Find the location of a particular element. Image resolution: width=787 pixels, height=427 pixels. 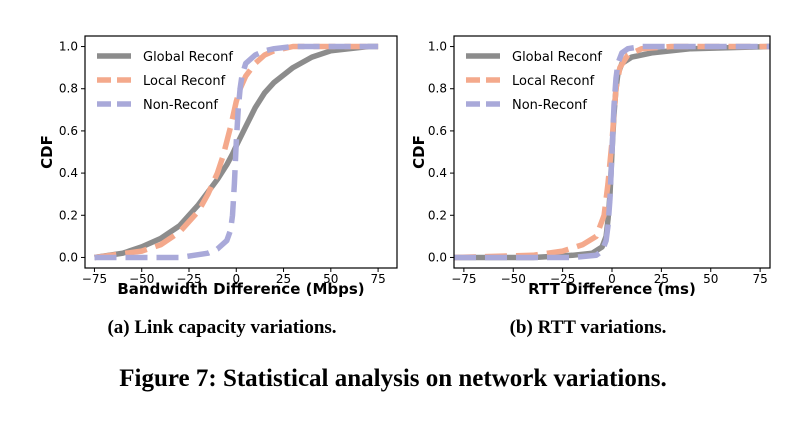

subcaption-a: (a) Link capacity variations. is located at coordinates (221, 327).